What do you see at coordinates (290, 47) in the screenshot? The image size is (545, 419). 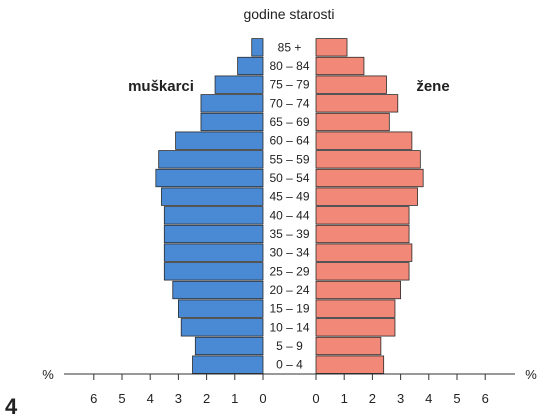 I see `age-label-17: 85 +` at bounding box center [290, 47].